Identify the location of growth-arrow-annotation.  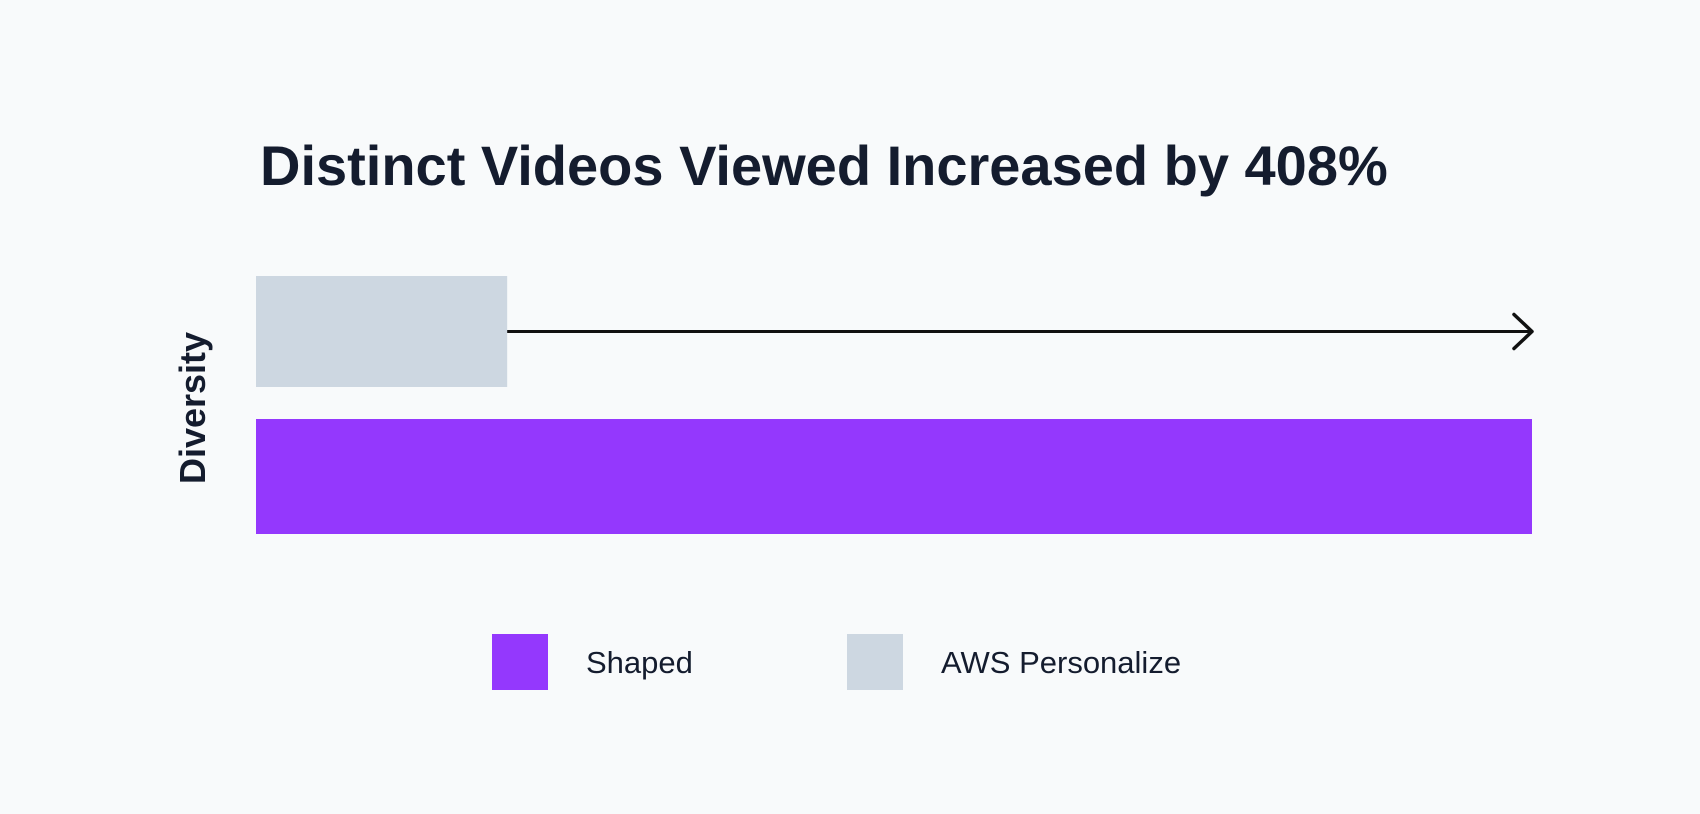
(1020, 331).